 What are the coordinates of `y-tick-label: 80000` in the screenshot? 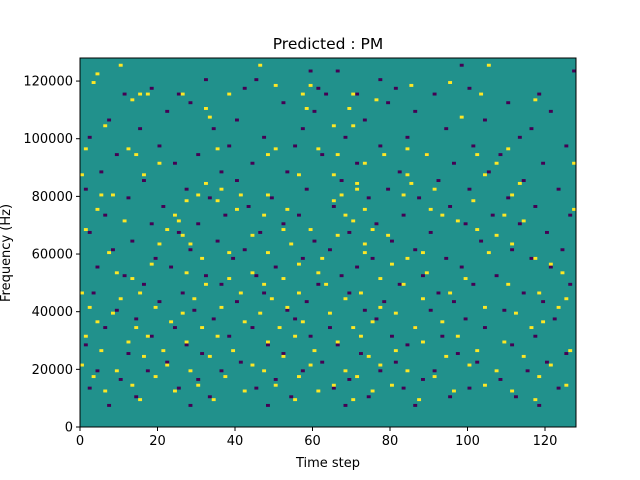 It's located at (52, 197).